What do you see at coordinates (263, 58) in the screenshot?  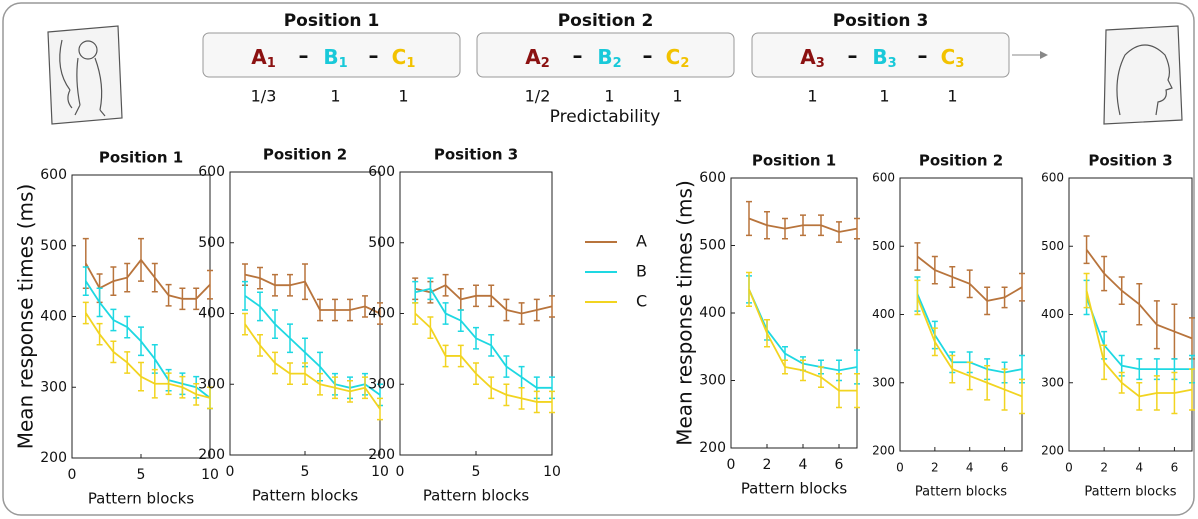 I see `element-label: A1` at bounding box center [263, 58].